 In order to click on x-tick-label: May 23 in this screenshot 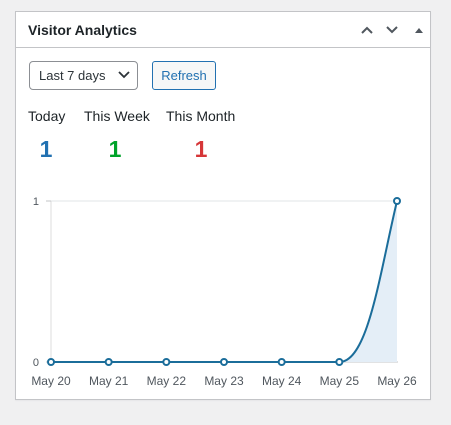, I will do `click(224, 381)`.